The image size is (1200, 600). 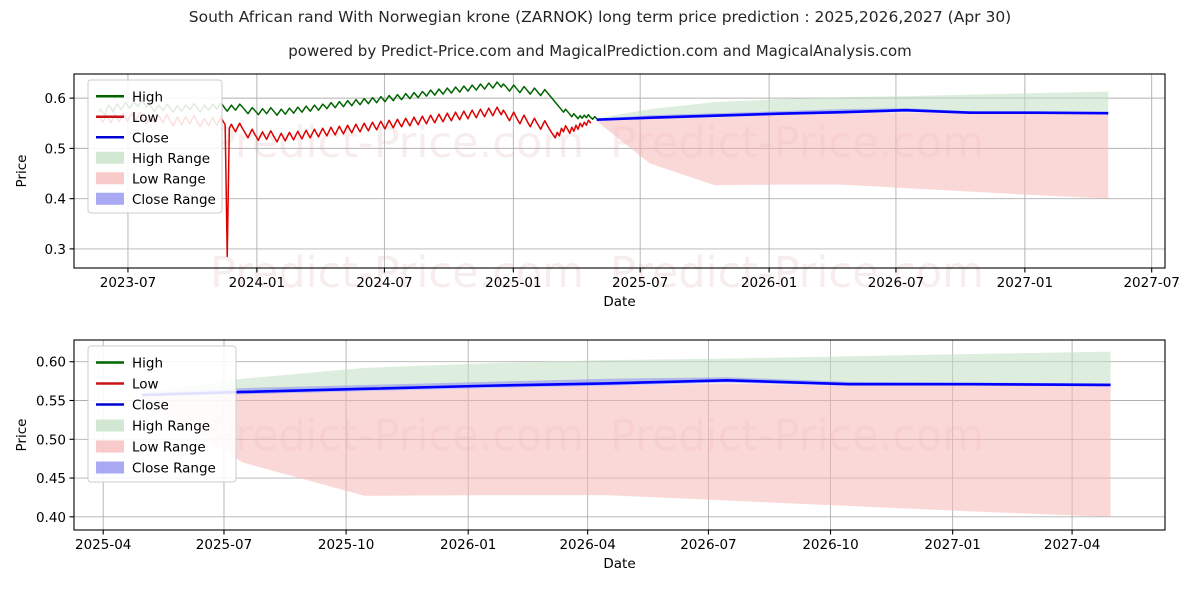 I want to click on x-tick-label: 2024-07, so click(x=384, y=283).